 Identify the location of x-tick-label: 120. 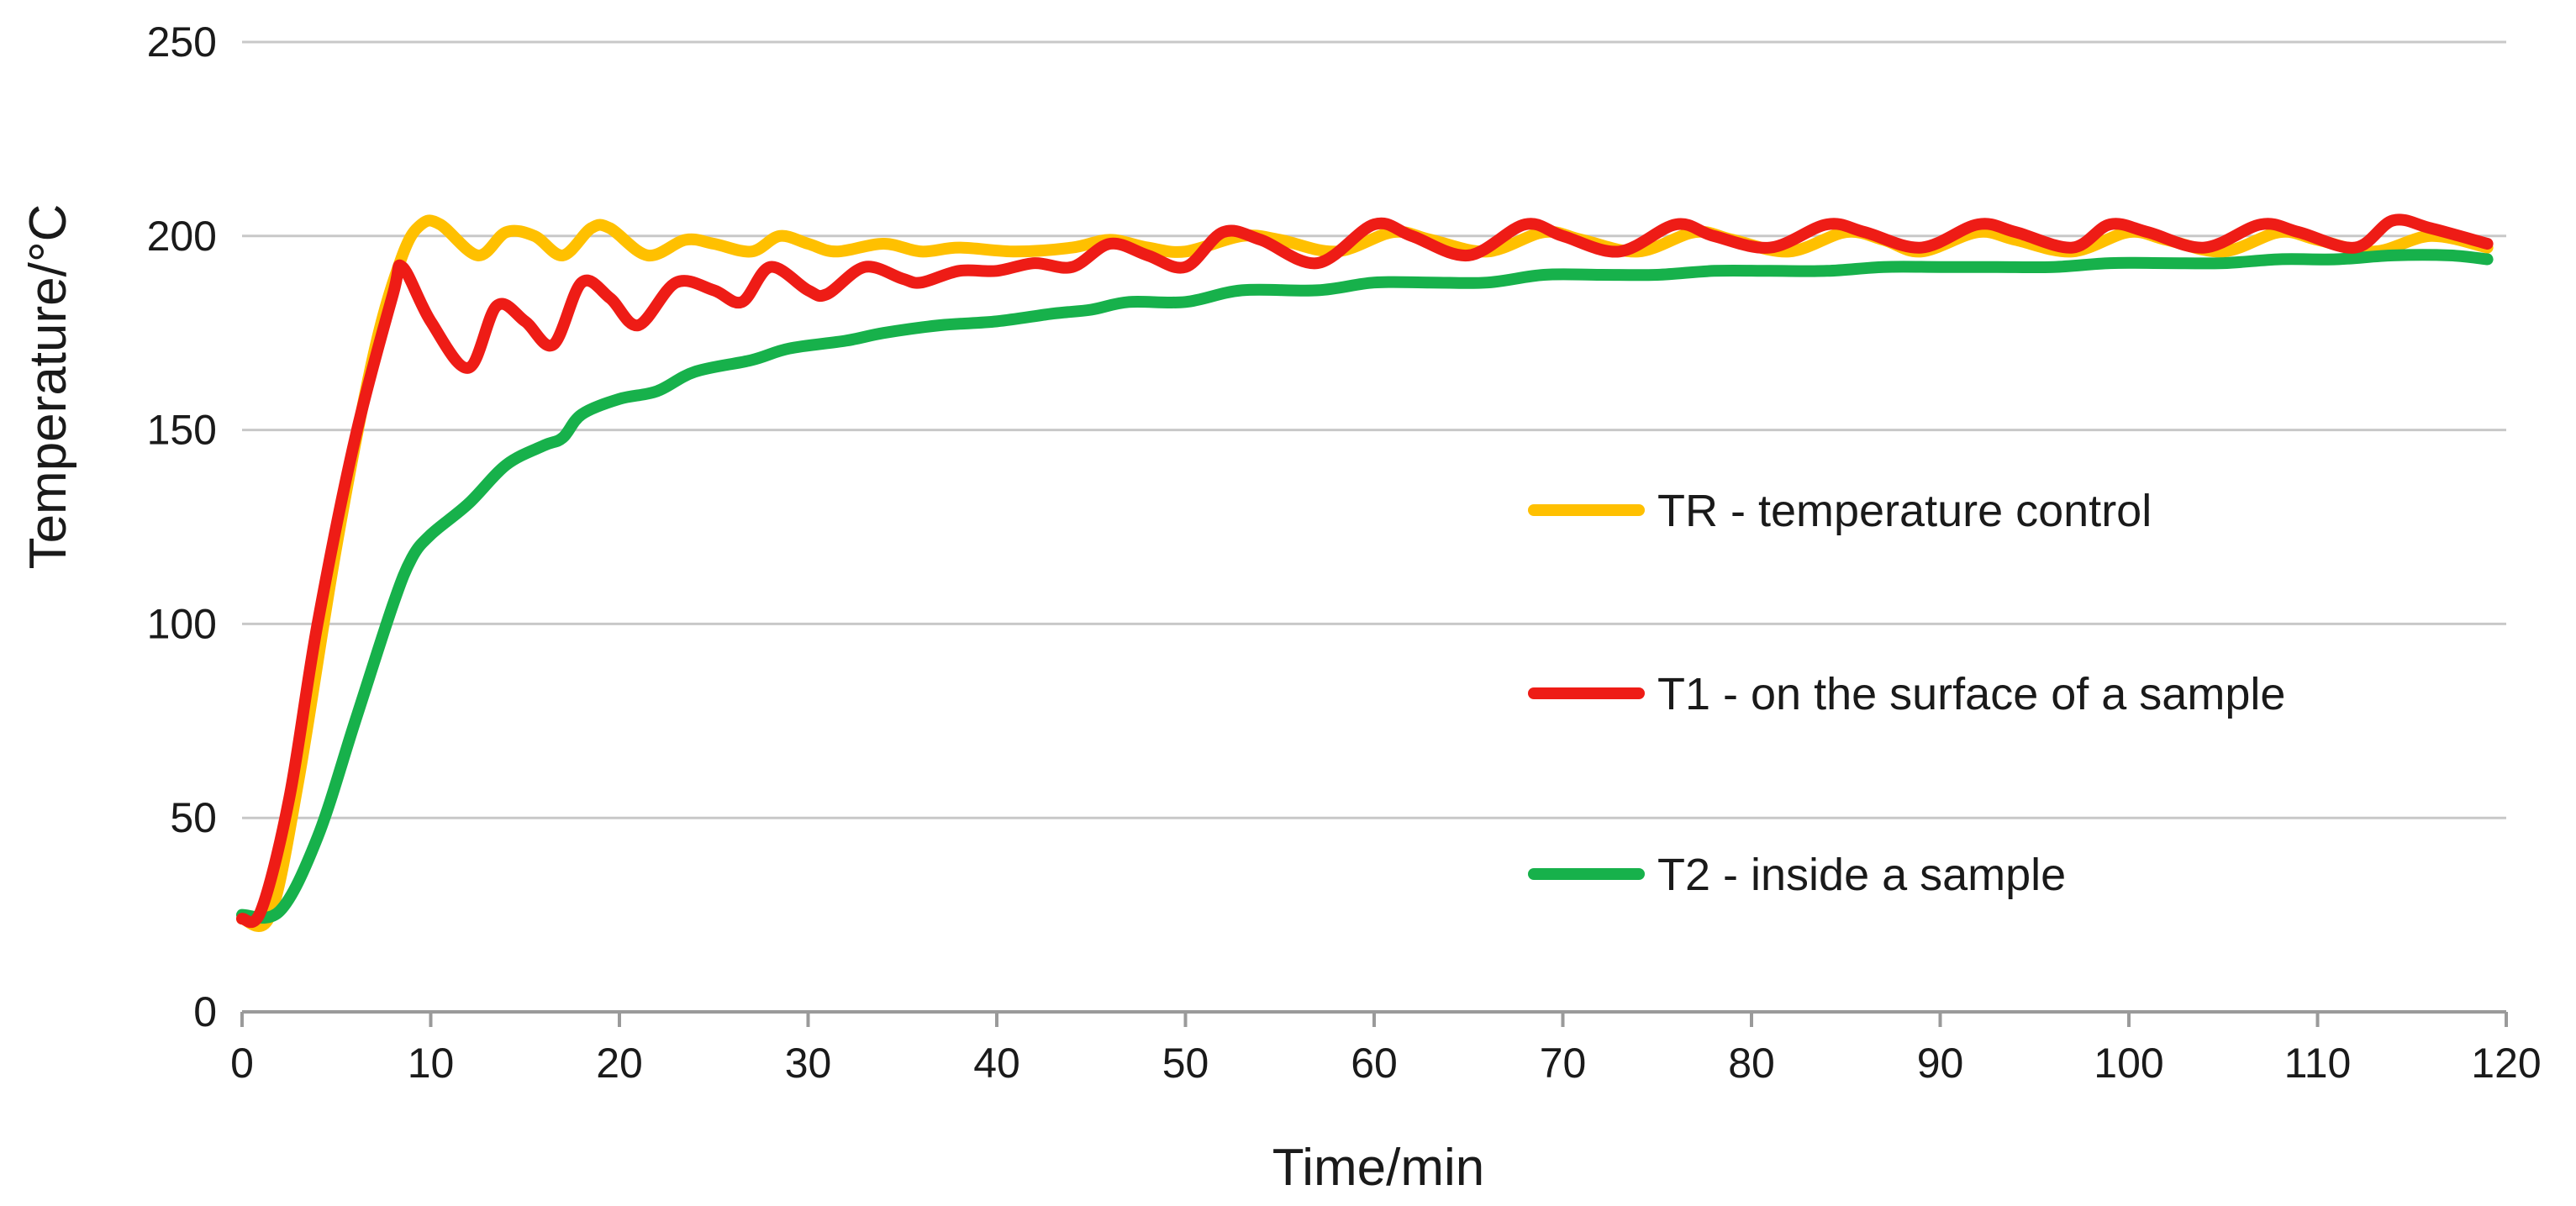
(2506, 1063).